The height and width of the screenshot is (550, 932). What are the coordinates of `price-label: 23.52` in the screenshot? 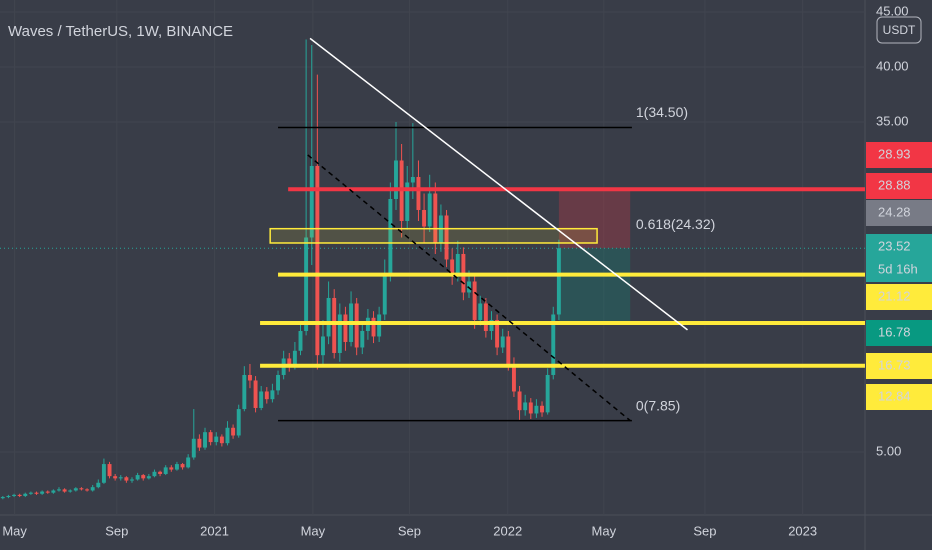 It's located at (894, 245).